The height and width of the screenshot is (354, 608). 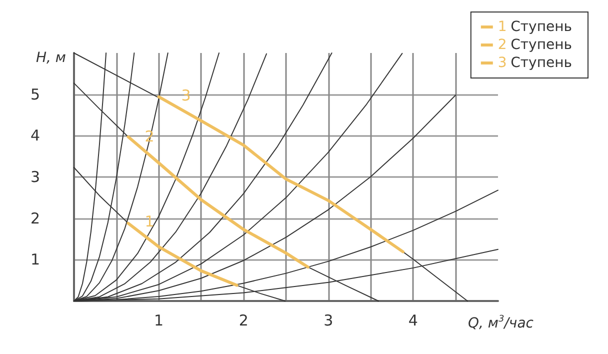 What do you see at coordinates (35, 135) in the screenshot?
I see `y-tick-label: 4` at bounding box center [35, 135].